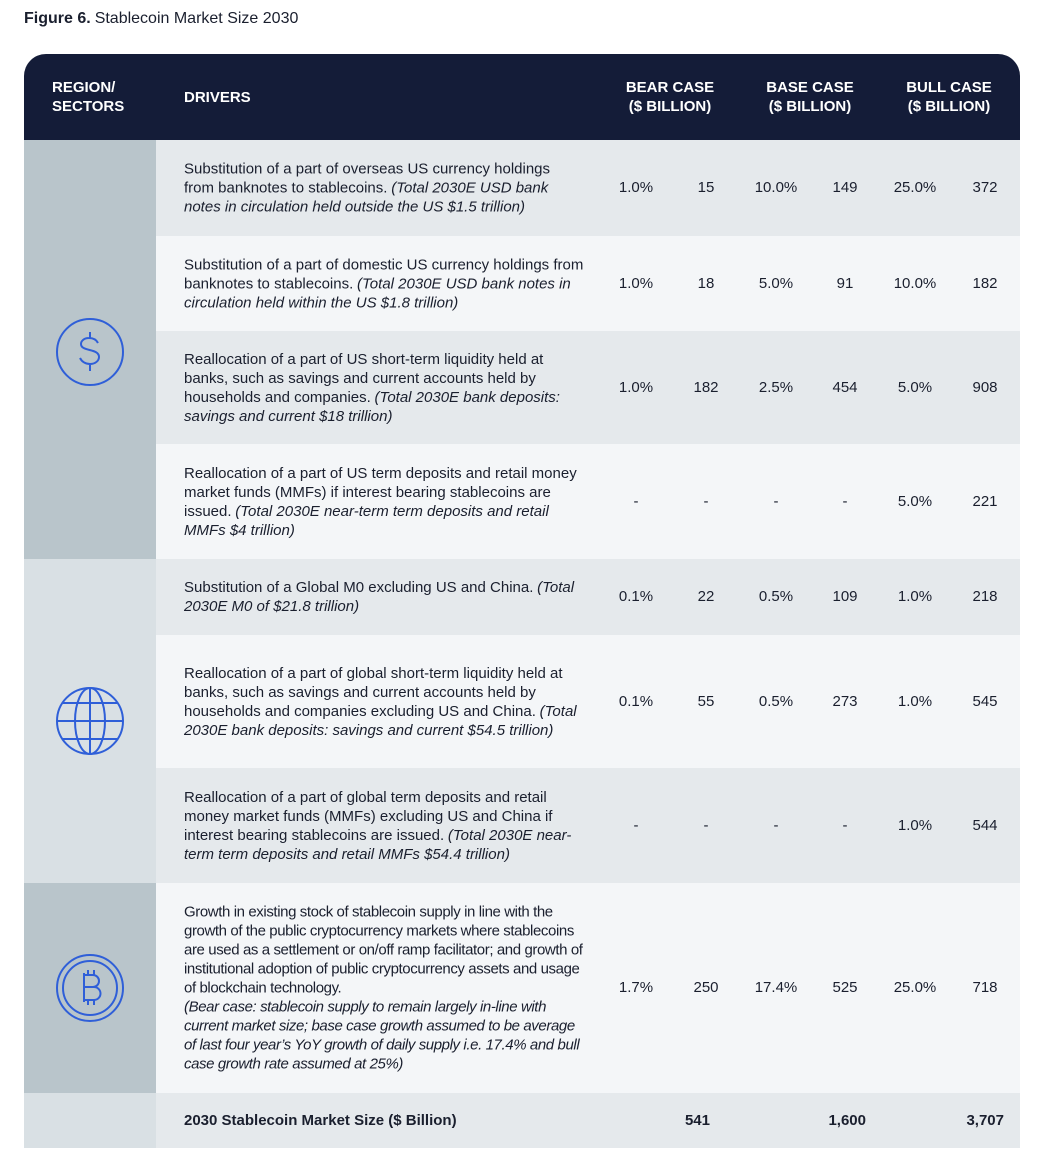 The width and height of the screenshot is (1047, 1169). Describe the element at coordinates (949, 97) in the screenshot. I see `header-bull: BULL CASE ($ BILLION)` at that location.